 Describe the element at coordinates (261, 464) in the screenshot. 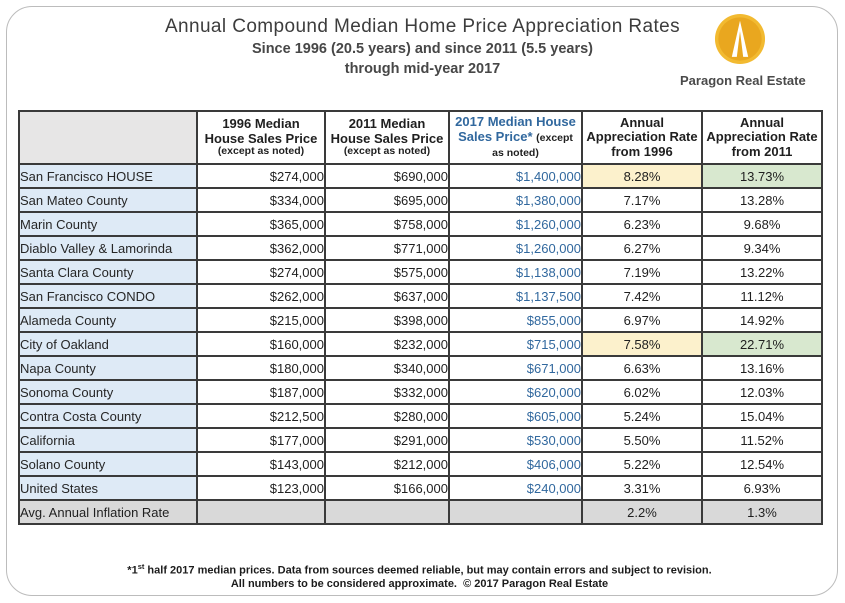

I see `price-1996: $143,000` at that location.